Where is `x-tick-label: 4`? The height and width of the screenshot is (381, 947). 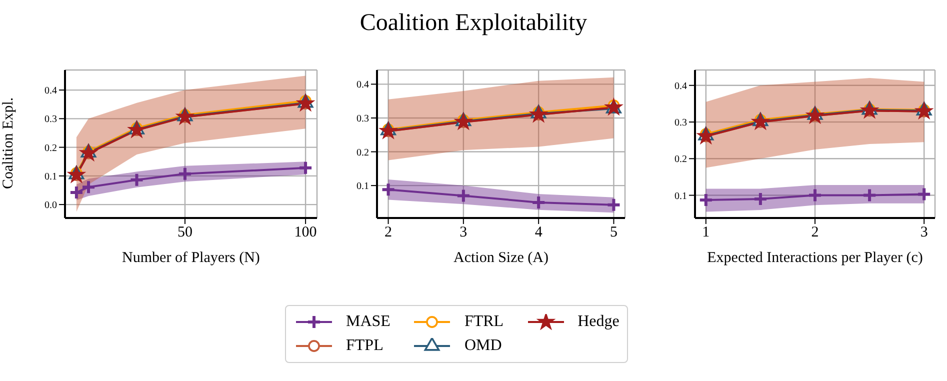 x-tick-label: 4 is located at coordinates (538, 232).